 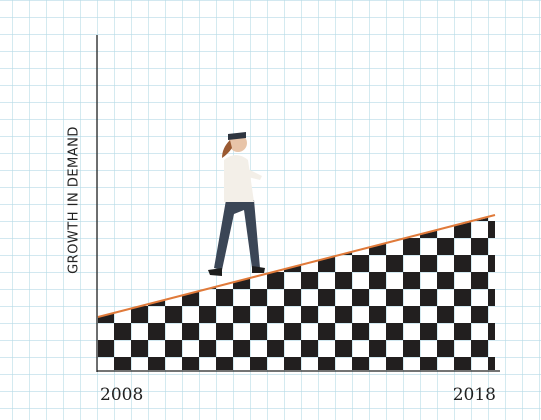 I want to click on y-axis-label: GROWTH IN DEMAND, so click(x=74, y=200).